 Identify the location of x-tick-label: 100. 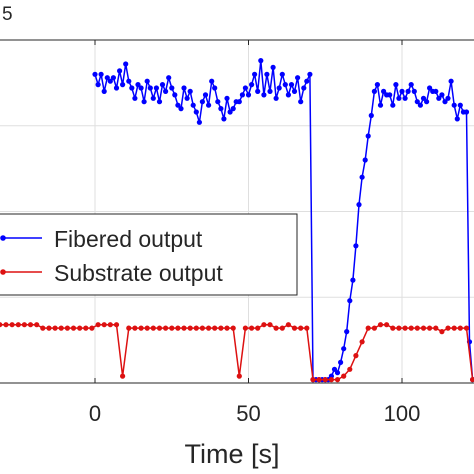
(402, 413).